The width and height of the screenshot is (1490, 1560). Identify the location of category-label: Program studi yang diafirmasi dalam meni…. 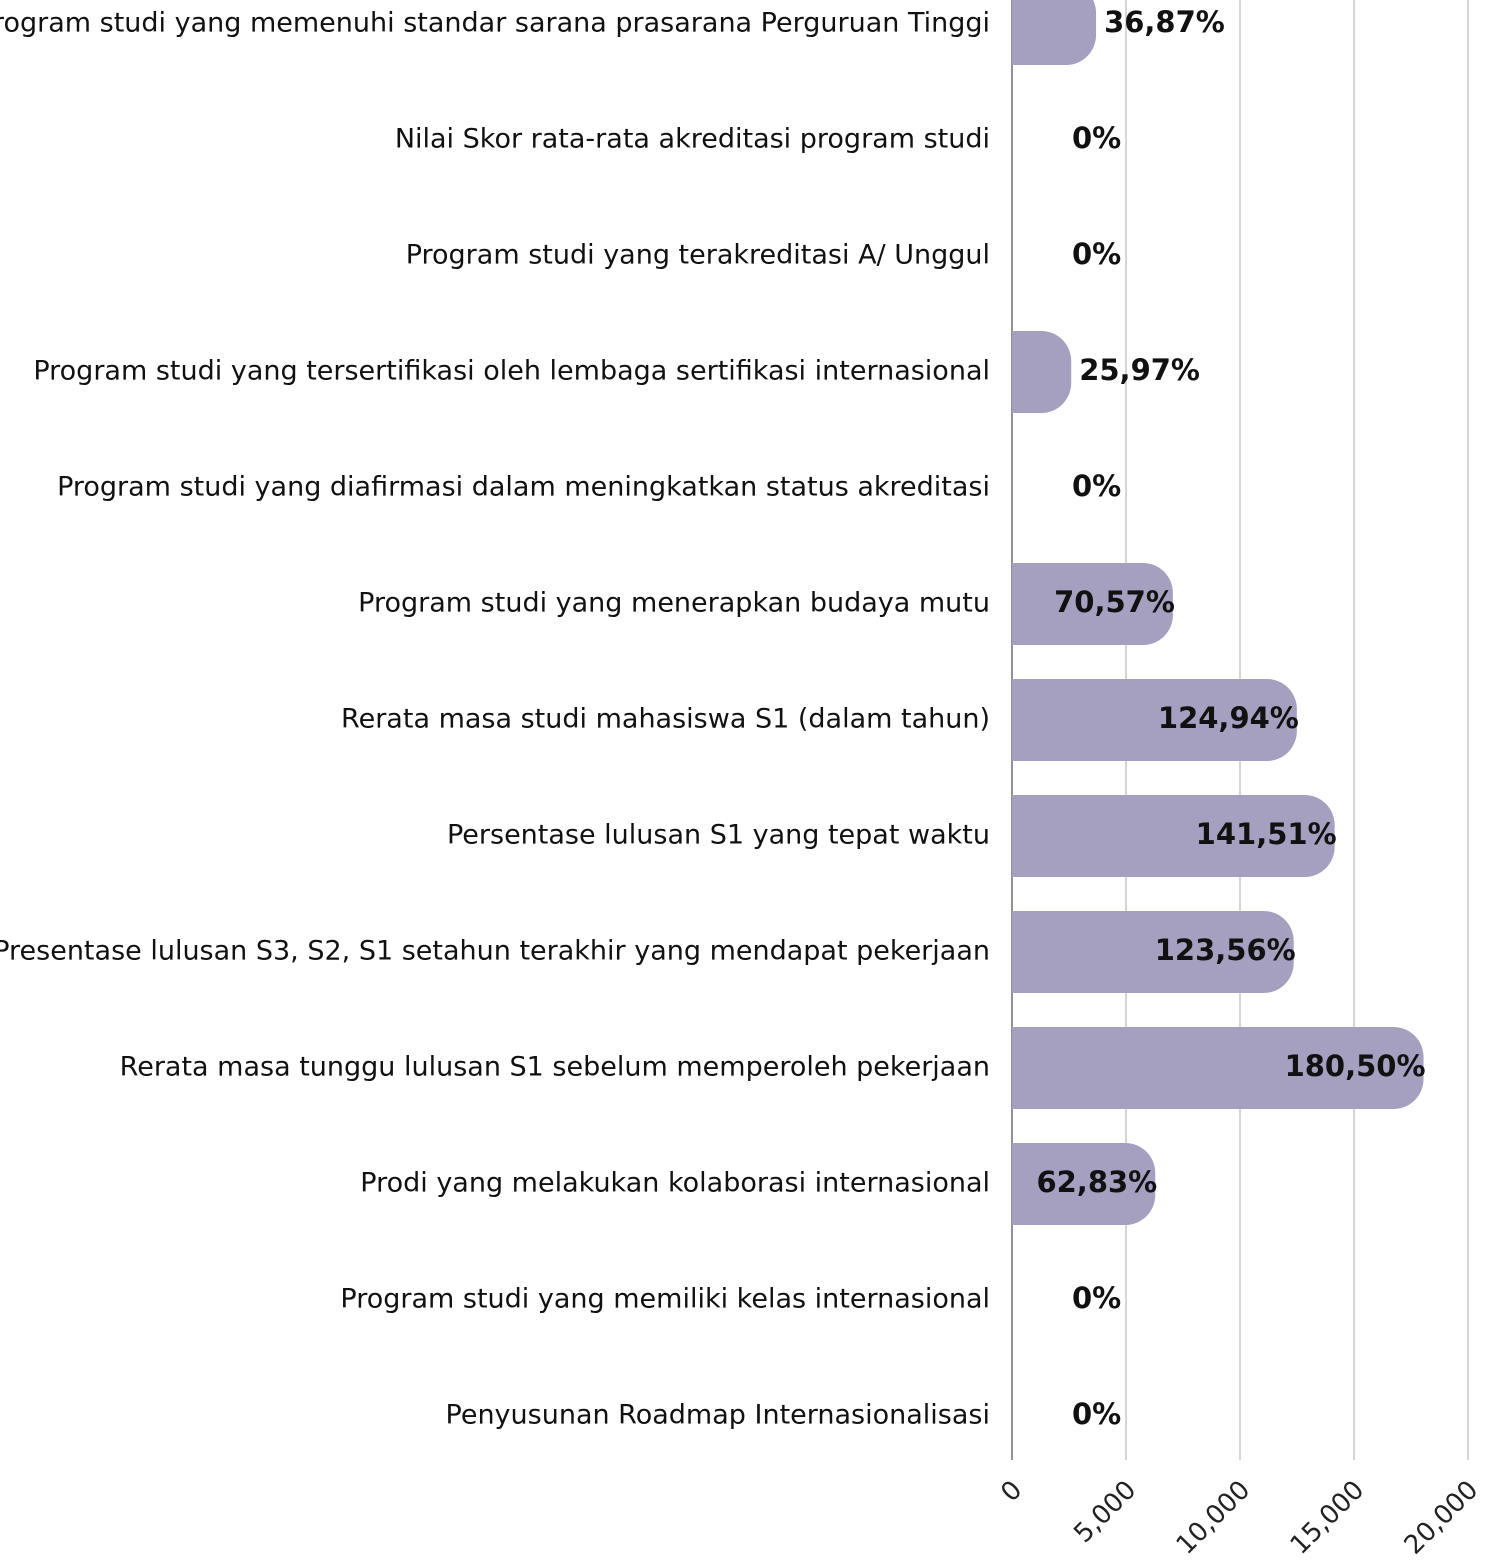
(523, 487).